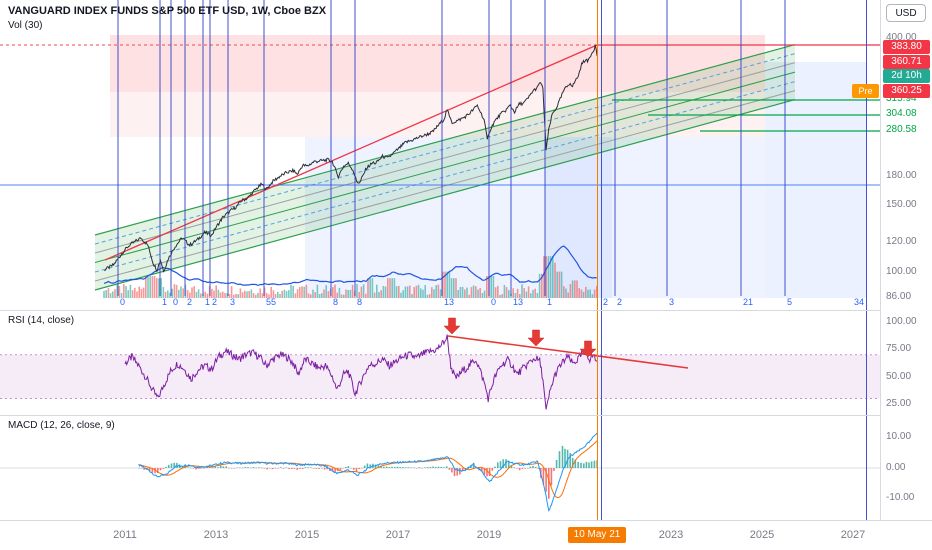  Describe the element at coordinates (900, 497) in the screenshot. I see `macd-axis-label: -10.00` at that location.